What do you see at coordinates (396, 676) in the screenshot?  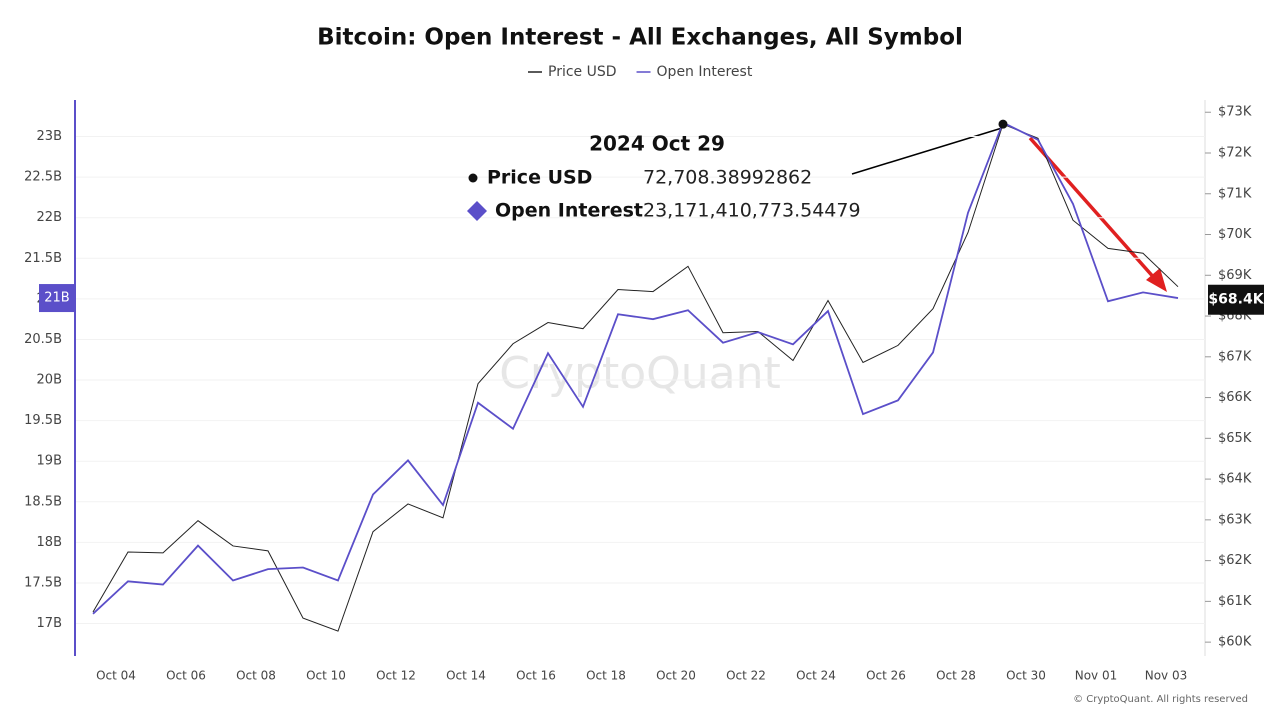 I see `x-tick-label: Oct 12` at bounding box center [396, 676].